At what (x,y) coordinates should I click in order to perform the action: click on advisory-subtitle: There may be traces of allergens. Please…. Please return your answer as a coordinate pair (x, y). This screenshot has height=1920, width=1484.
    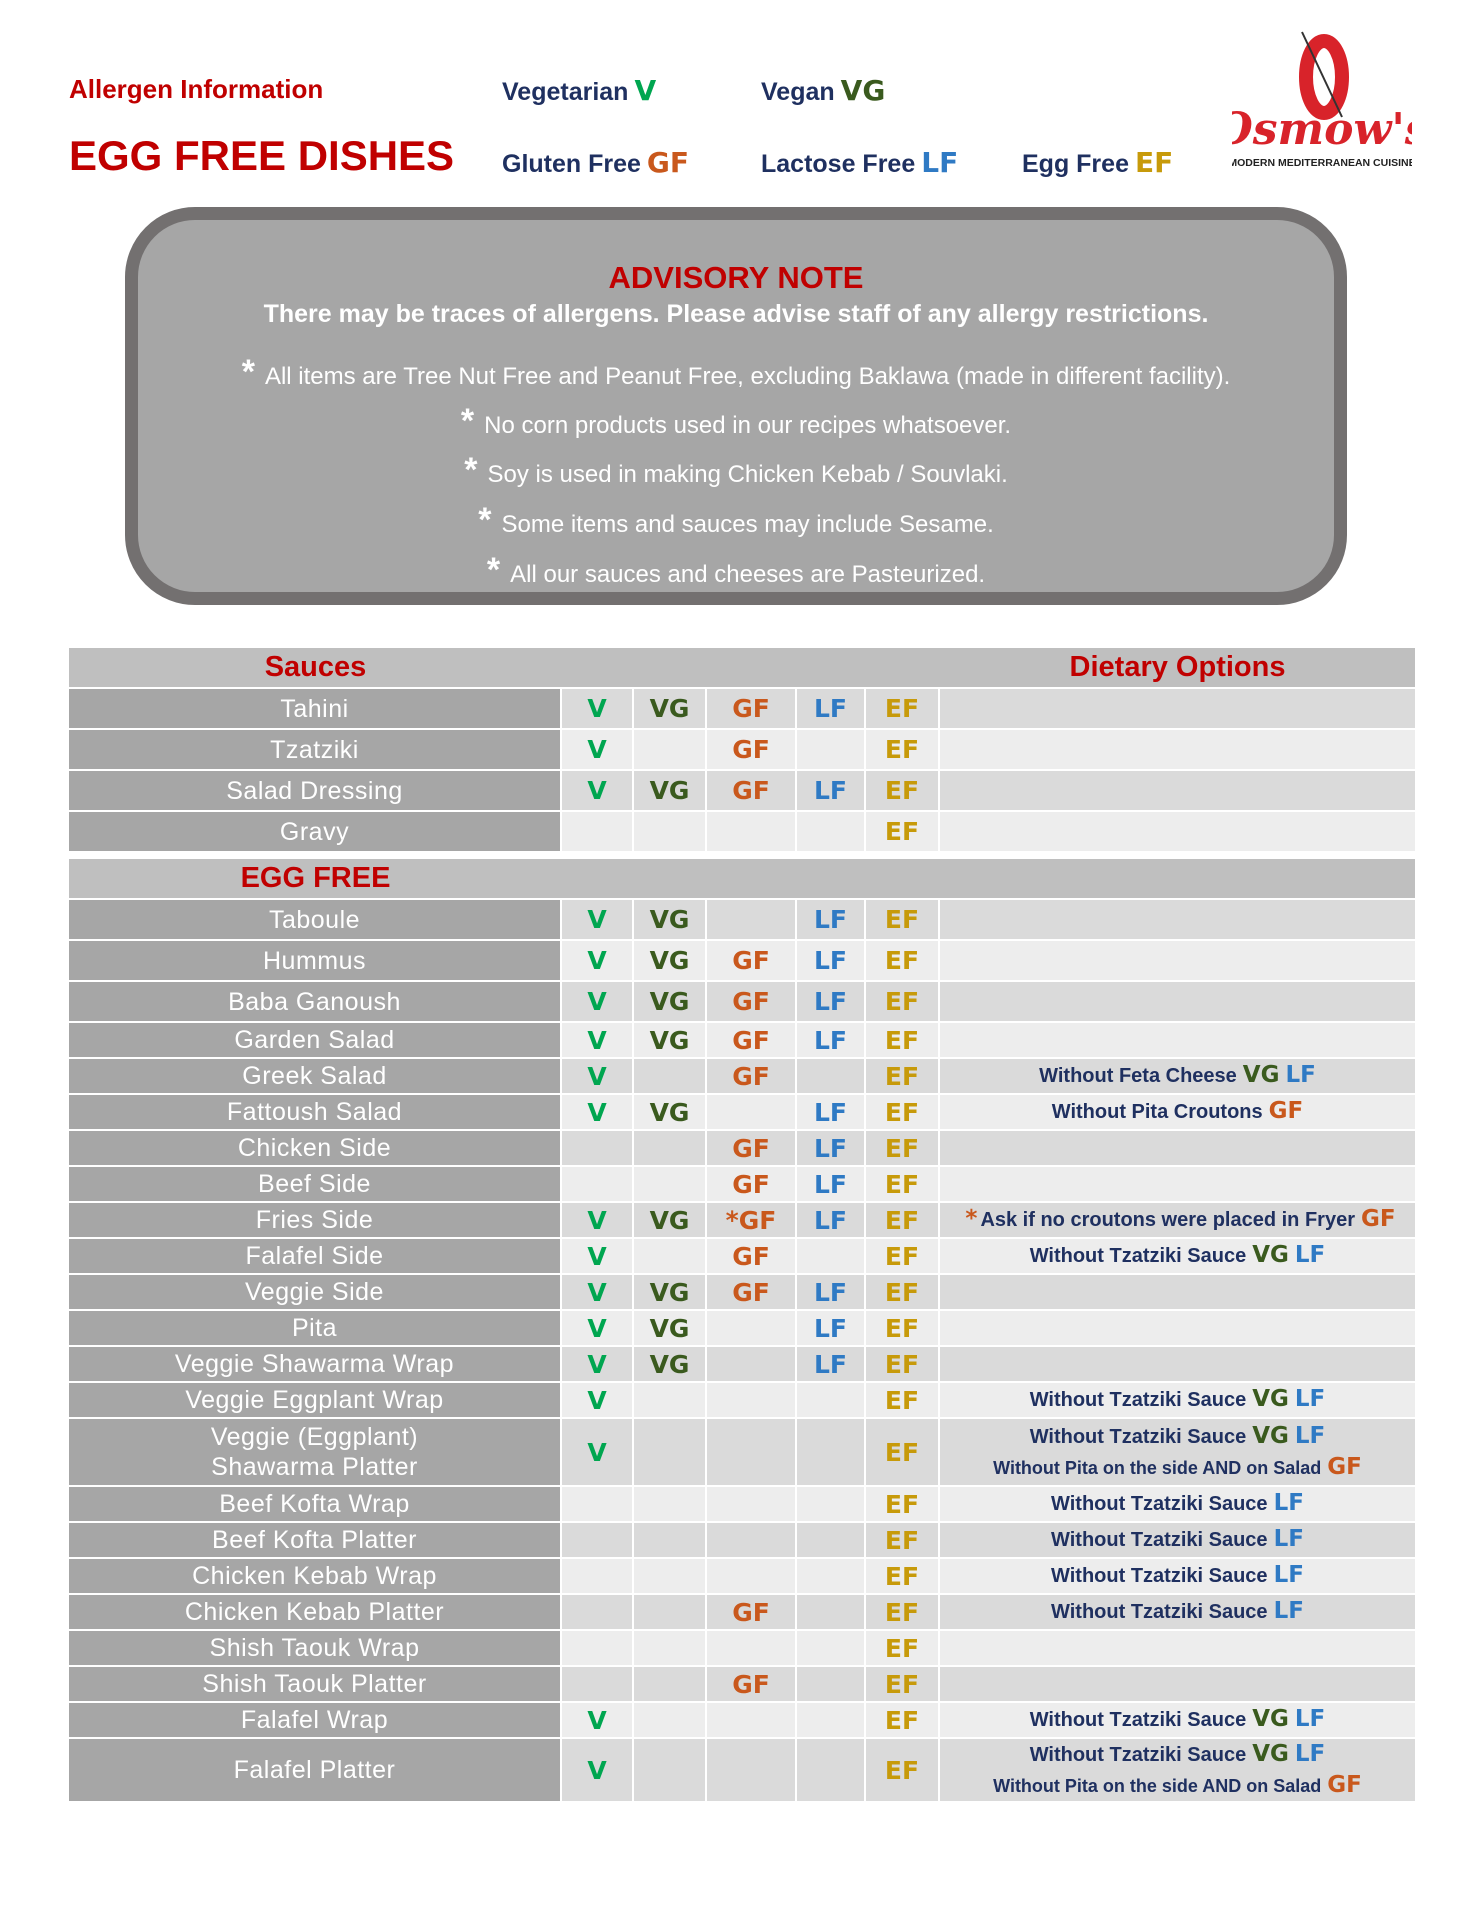
    Looking at the image, I should click on (736, 314).